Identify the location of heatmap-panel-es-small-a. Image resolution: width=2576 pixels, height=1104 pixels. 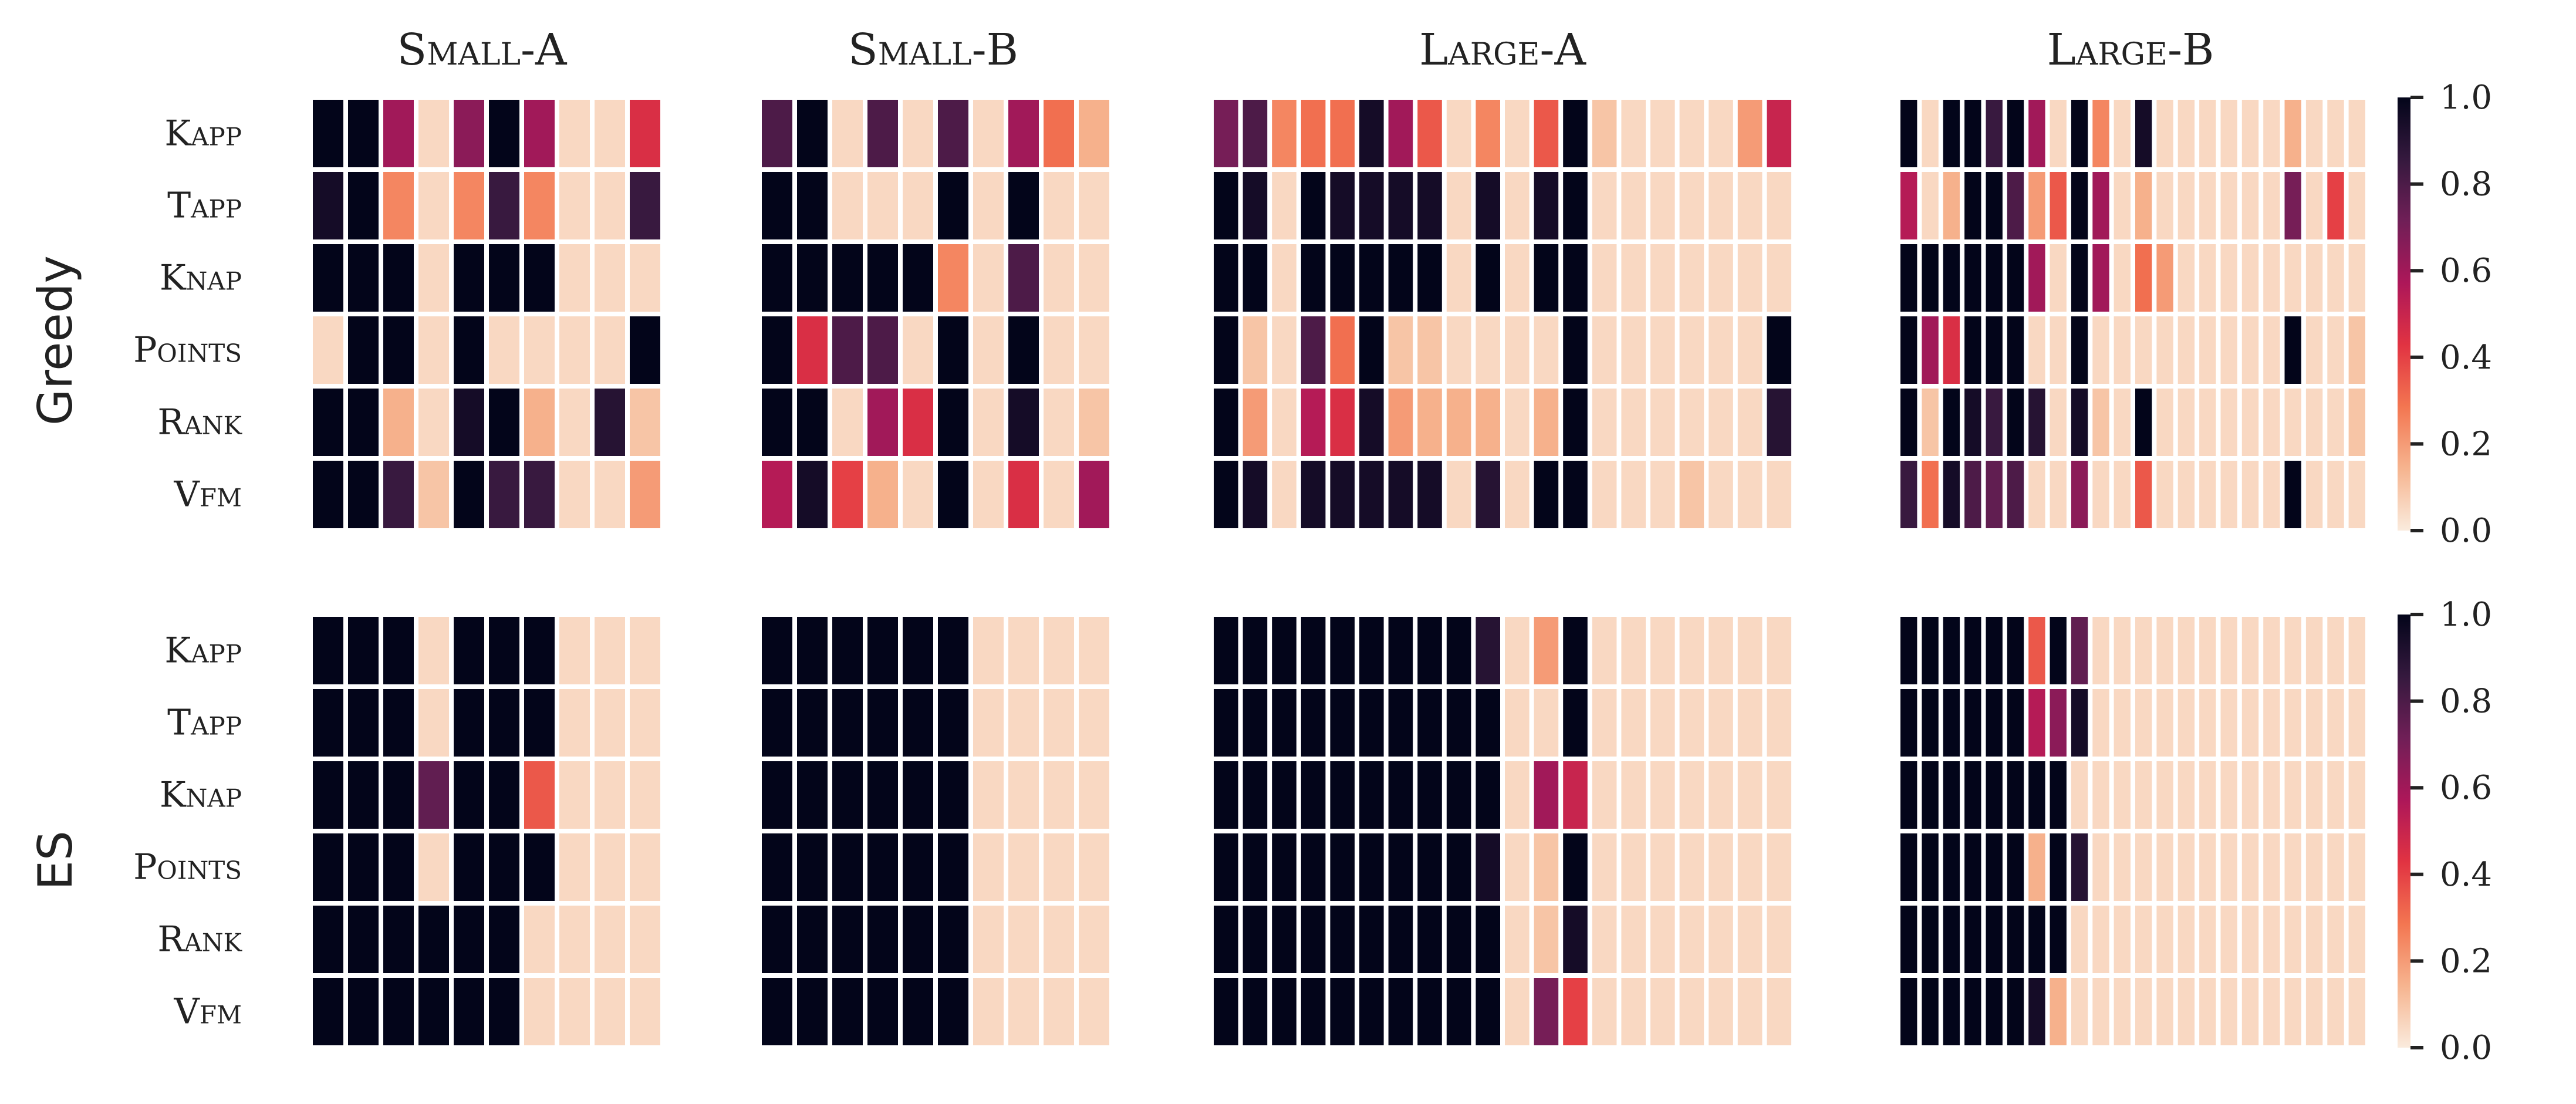
(486, 831).